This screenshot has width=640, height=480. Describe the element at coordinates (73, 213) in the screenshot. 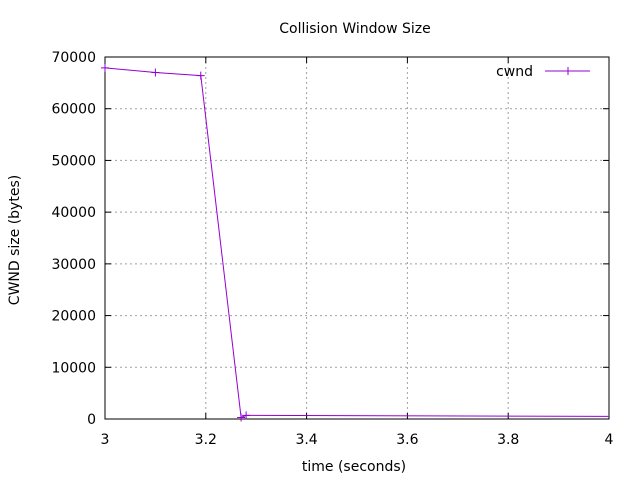

I see `y-tick-label: 40000` at that location.